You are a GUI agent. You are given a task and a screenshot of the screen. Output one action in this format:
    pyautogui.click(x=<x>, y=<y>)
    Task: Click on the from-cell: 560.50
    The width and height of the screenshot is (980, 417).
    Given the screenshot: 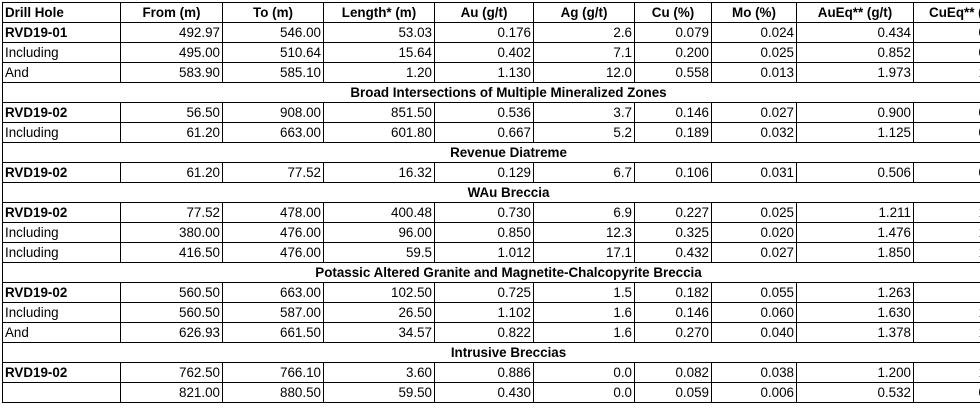 What is the action you would take?
    pyautogui.click(x=171, y=312)
    